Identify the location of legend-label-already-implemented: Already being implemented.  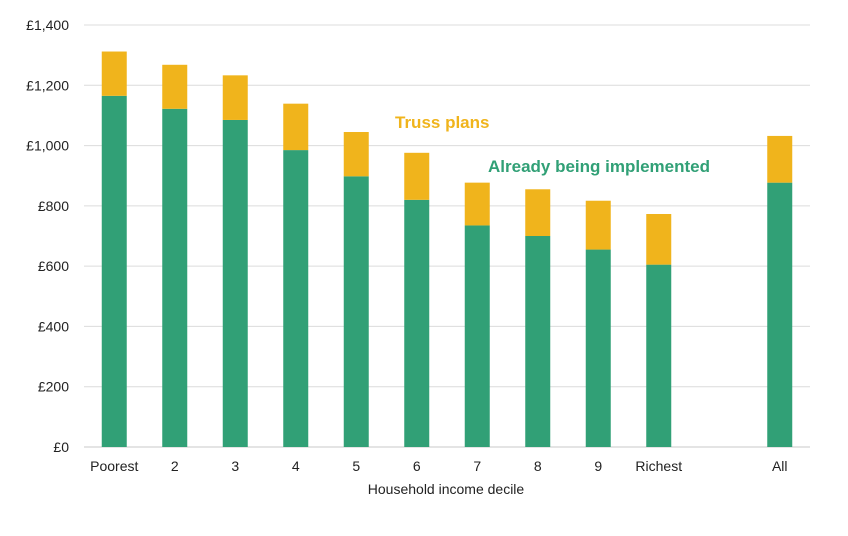
(599, 166).